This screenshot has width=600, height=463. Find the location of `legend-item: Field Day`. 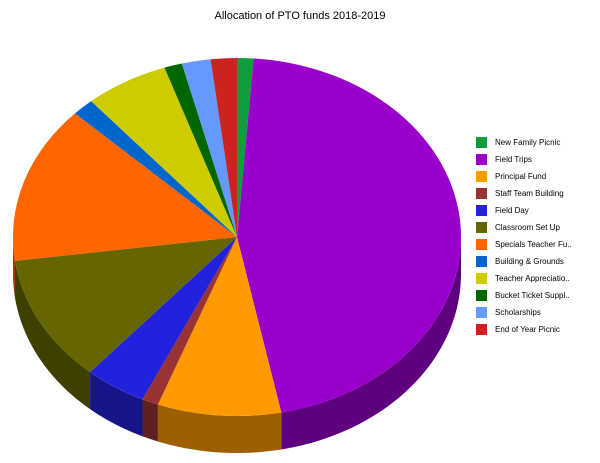

legend-item: Field Day is located at coordinates (536, 210).